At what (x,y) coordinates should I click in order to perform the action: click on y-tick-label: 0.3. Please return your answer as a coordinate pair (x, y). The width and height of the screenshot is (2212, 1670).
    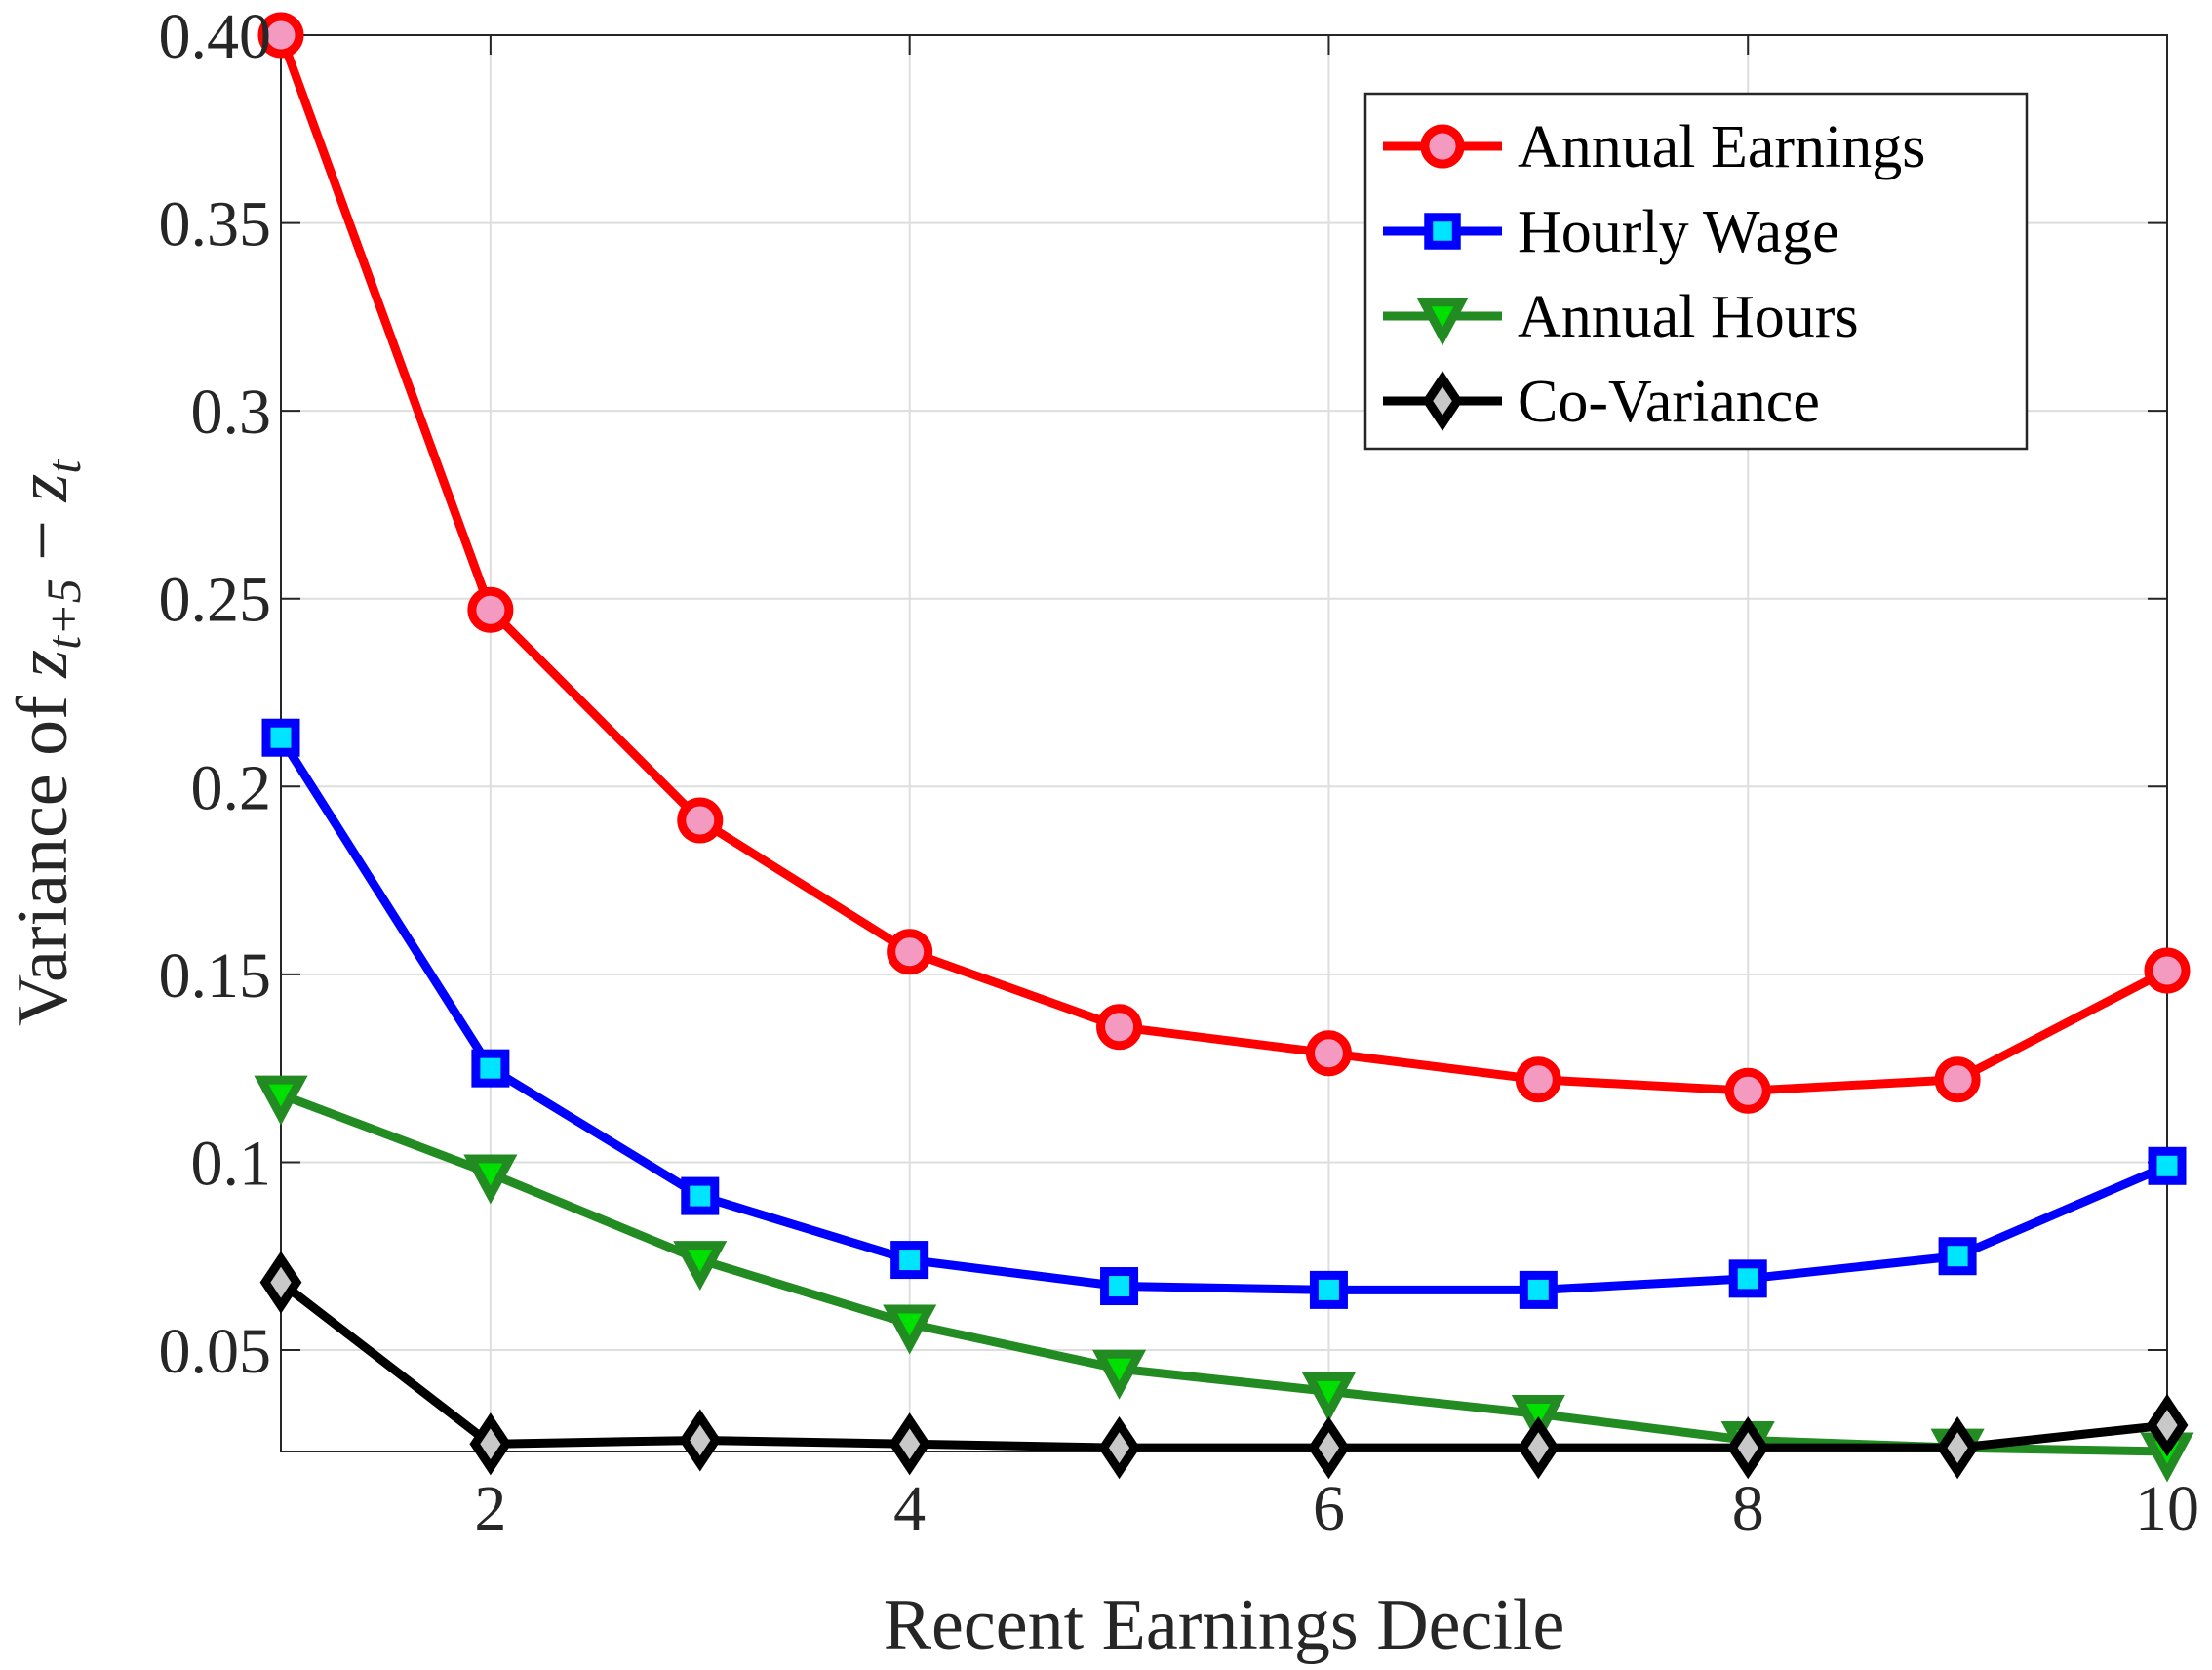
    Looking at the image, I should click on (231, 412).